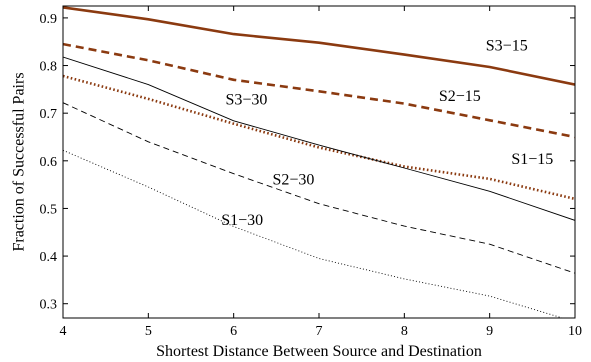 The image size is (591, 362). I want to click on y-tick-label: 0.8, so click(49, 67).